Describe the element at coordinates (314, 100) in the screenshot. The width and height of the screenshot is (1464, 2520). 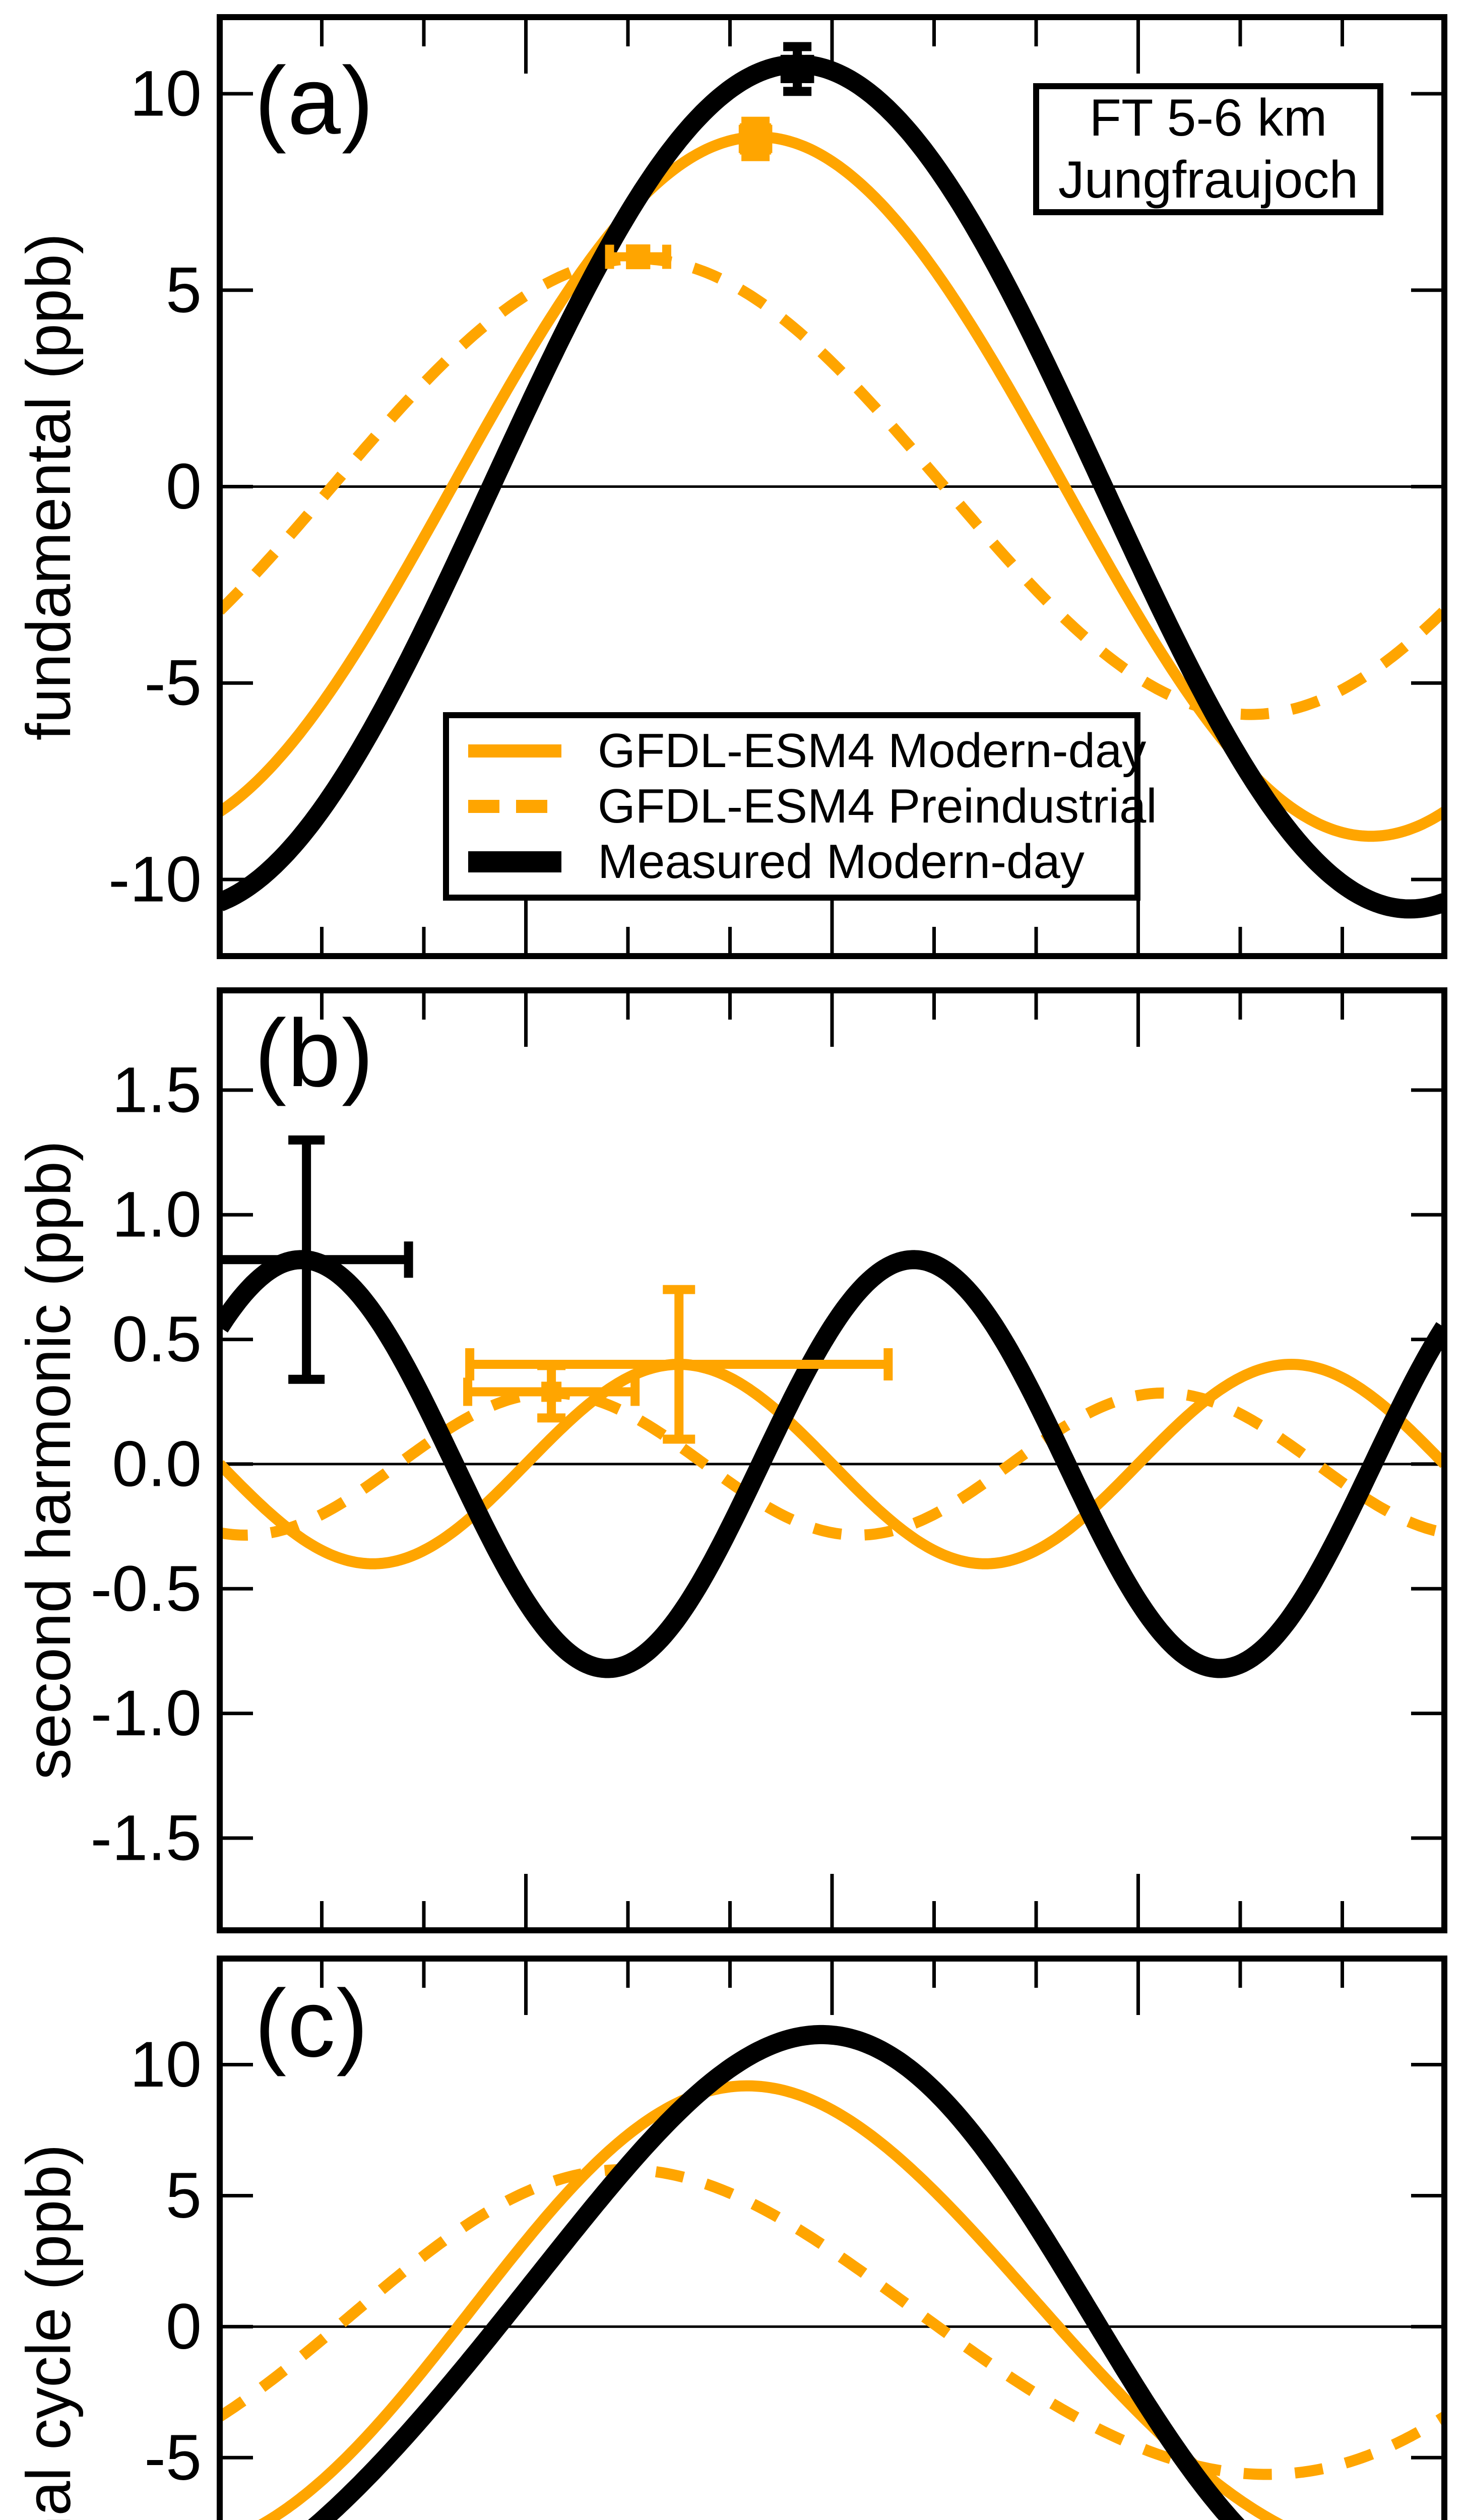
I see `panel-a-label: (a)` at that location.